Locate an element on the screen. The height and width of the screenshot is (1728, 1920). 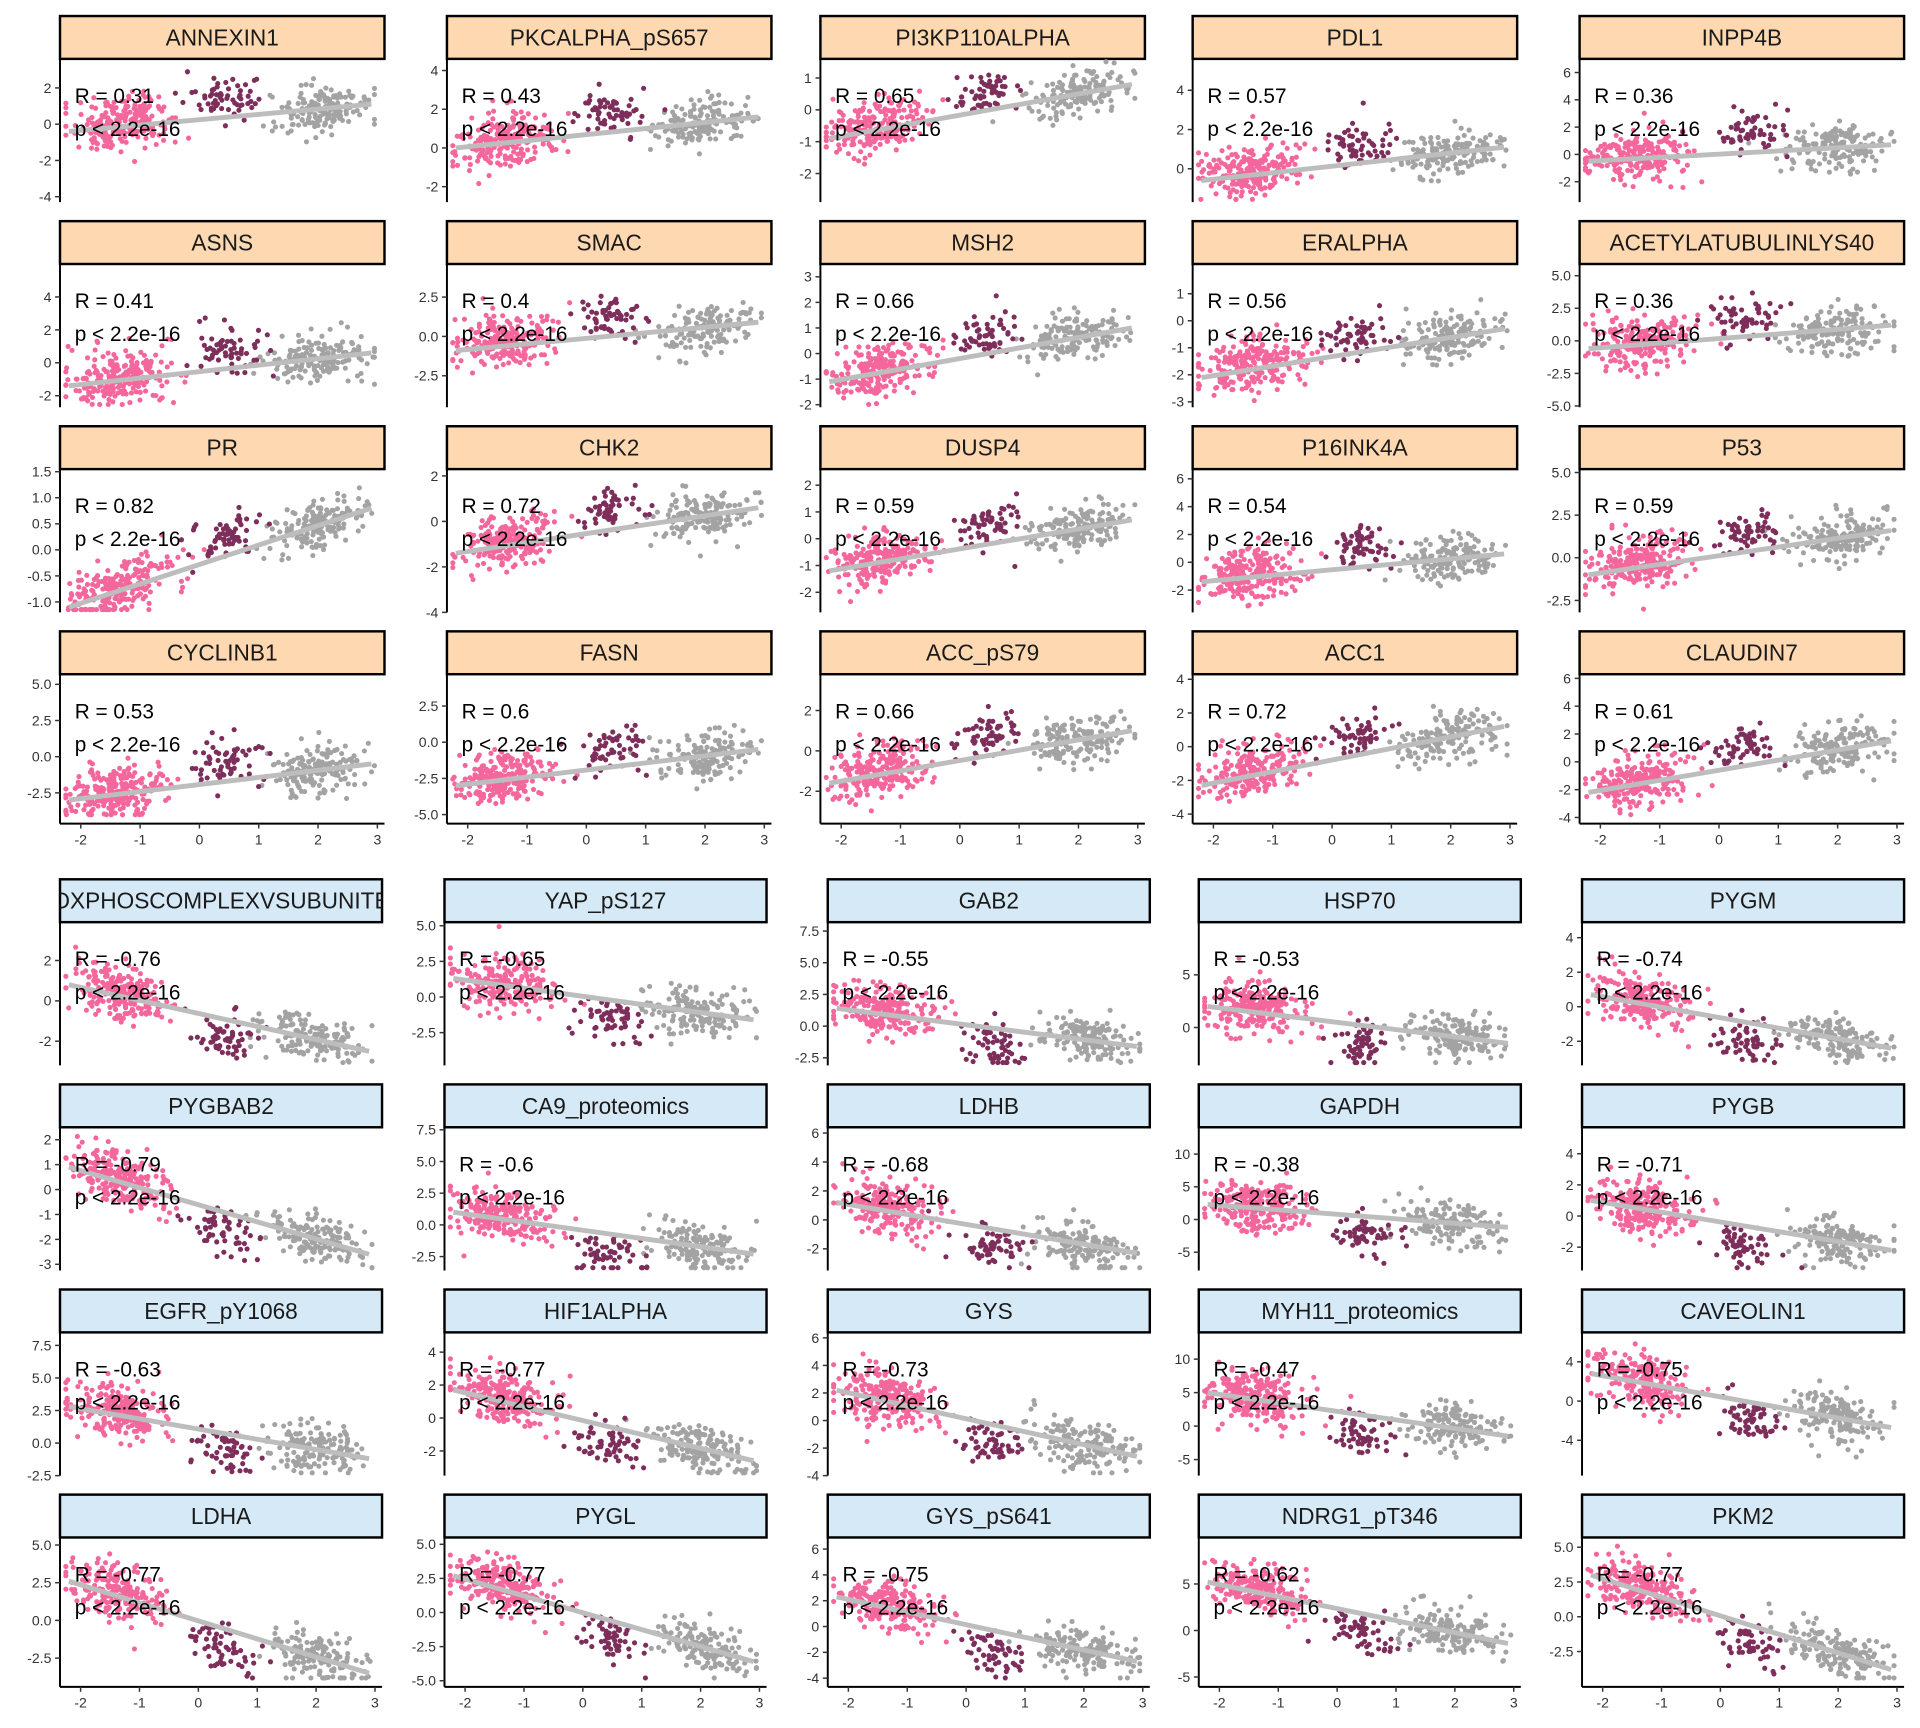
facet-title: ASNS is located at coordinates (222, 243).